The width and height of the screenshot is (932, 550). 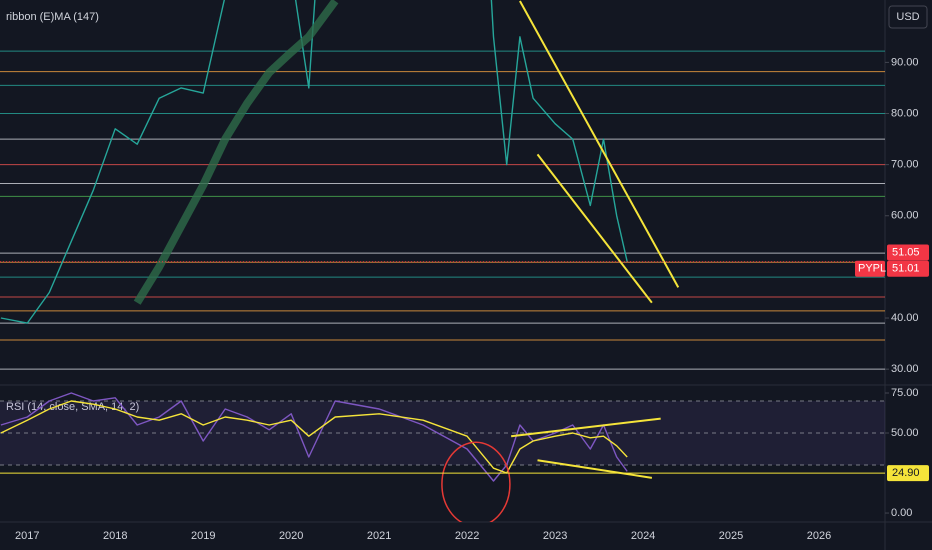 What do you see at coordinates (291, 536) in the screenshot?
I see `x-tick-label: 2020` at bounding box center [291, 536].